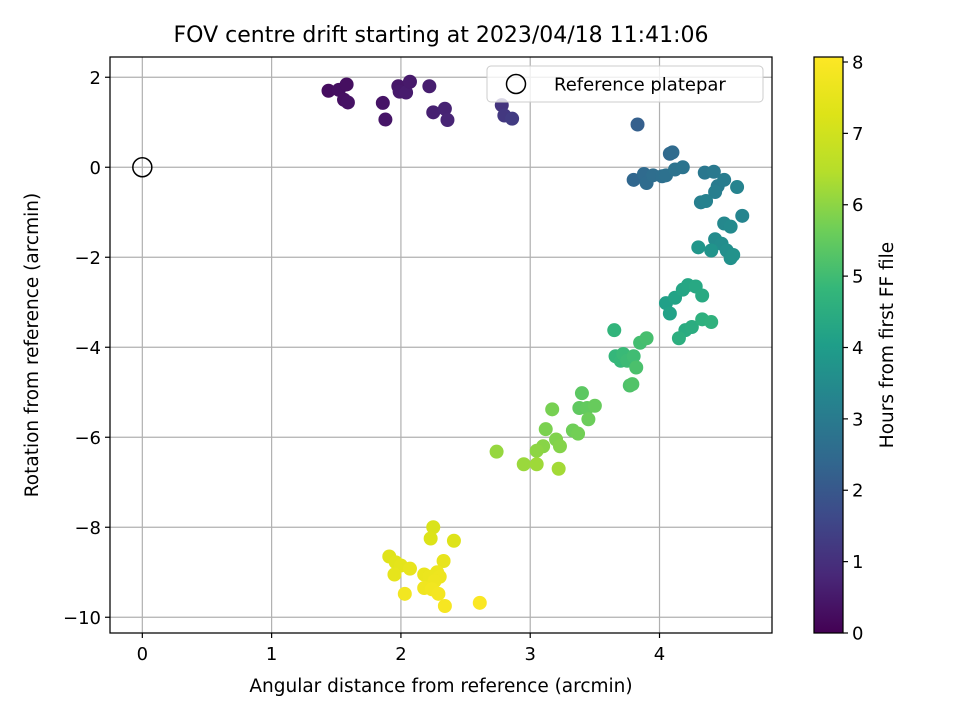 The height and width of the screenshot is (720, 960). What do you see at coordinates (400, 654) in the screenshot?
I see `x-tick-label: 2` at bounding box center [400, 654].